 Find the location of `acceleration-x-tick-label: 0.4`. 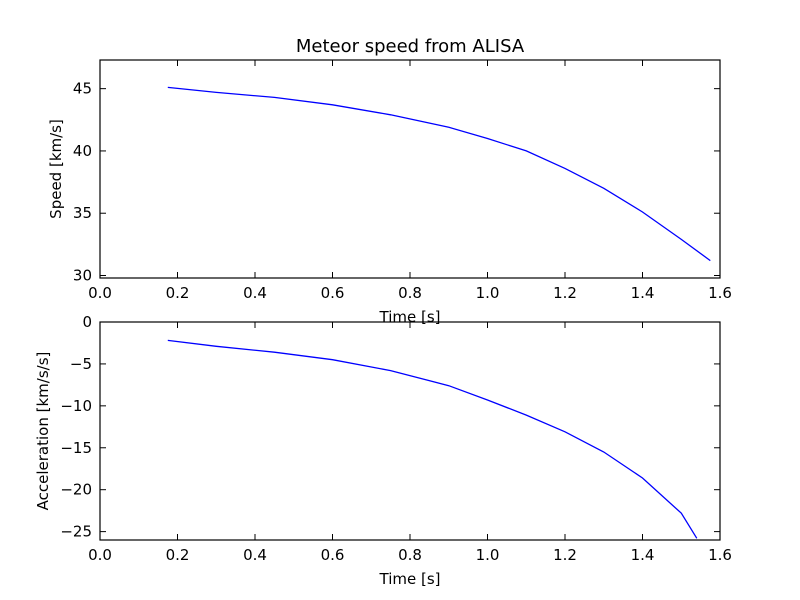

acceleration-x-tick-label: 0.4 is located at coordinates (255, 555).